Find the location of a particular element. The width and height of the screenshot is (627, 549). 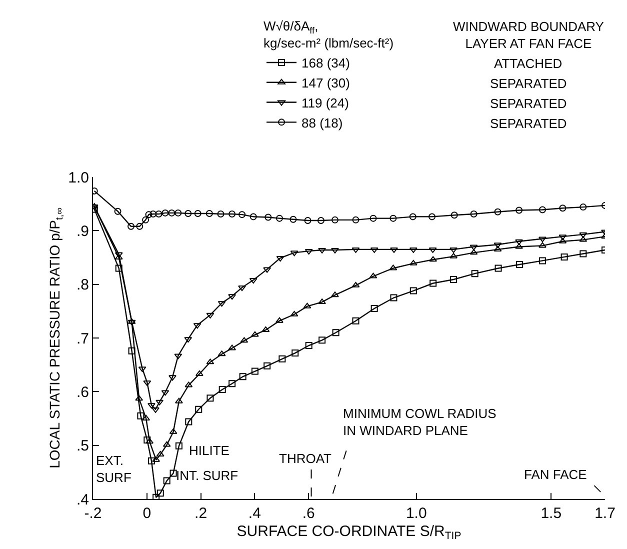

annotation: EXT. SURF is located at coordinates (114, 469).